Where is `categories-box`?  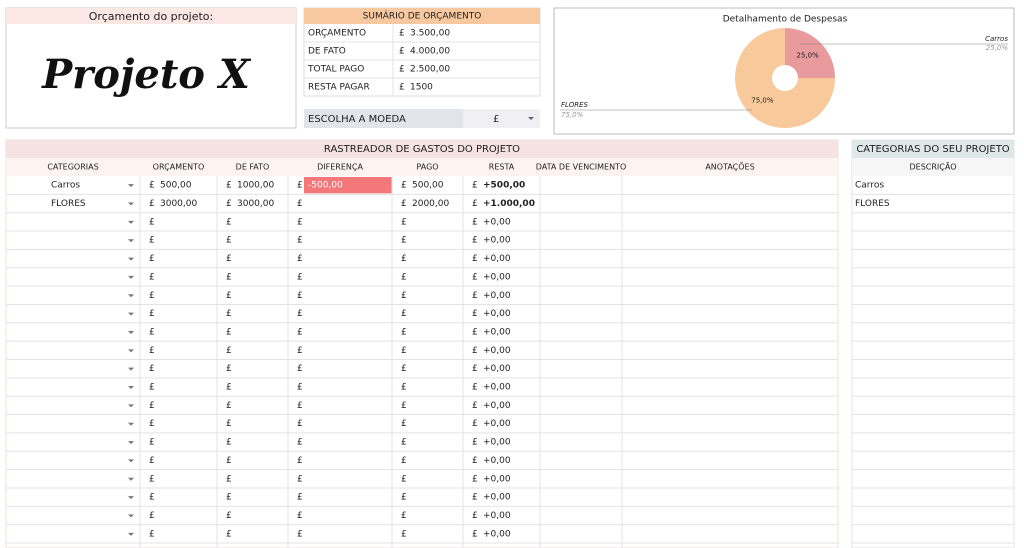 categories-box is located at coordinates (933, 343).